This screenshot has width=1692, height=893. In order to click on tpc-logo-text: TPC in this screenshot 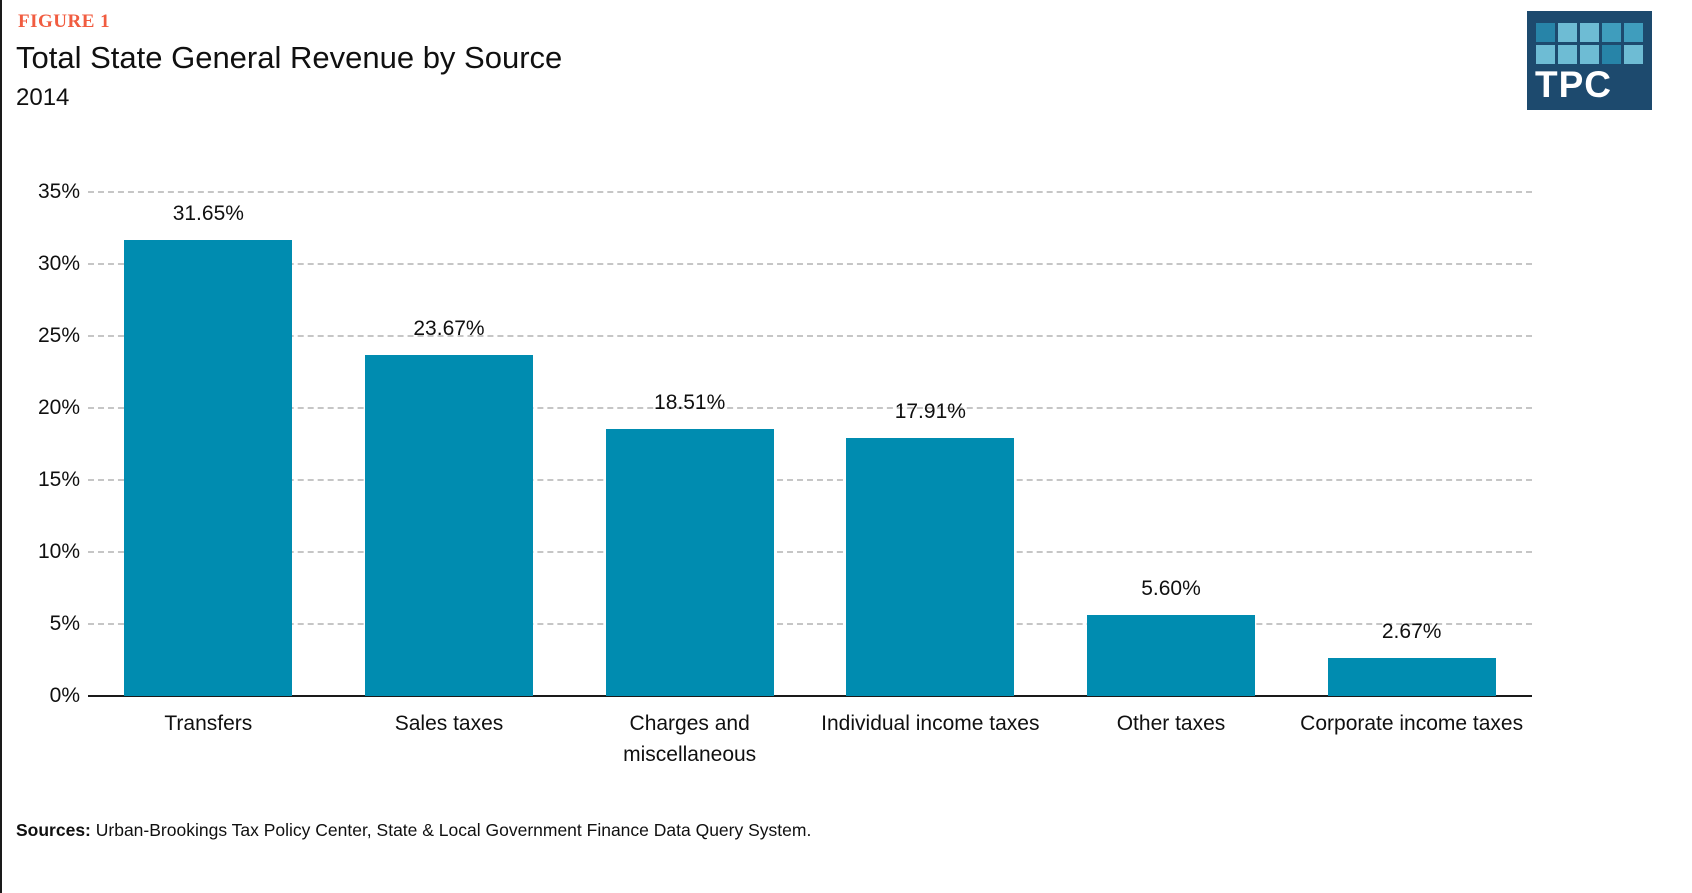, I will do `click(1573, 84)`.